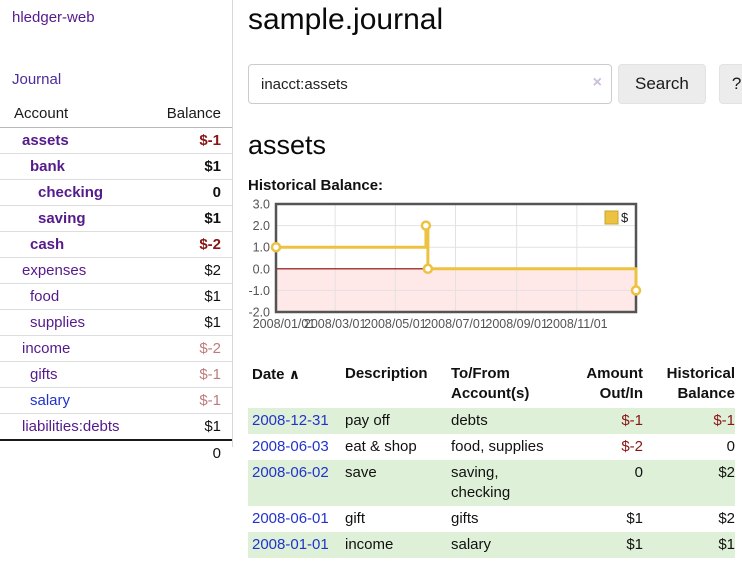 This screenshot has height=582, width=742. I want to click on tofrom-column-header: To/From Account(s), so click(490, 383).